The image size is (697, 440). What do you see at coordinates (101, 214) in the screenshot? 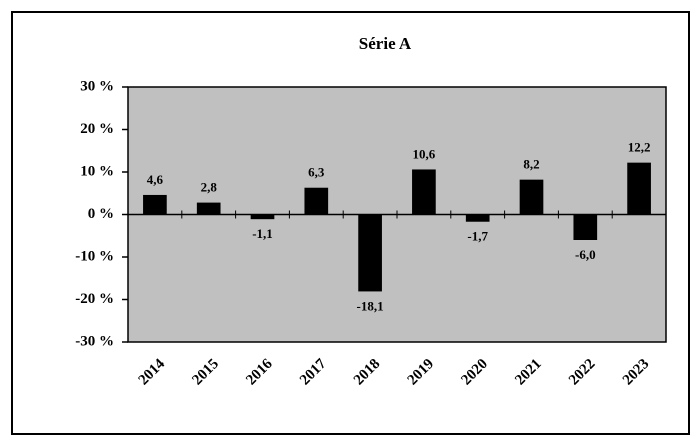
I see `y-tick-label: 0 %` at bounding box center [101, 214].